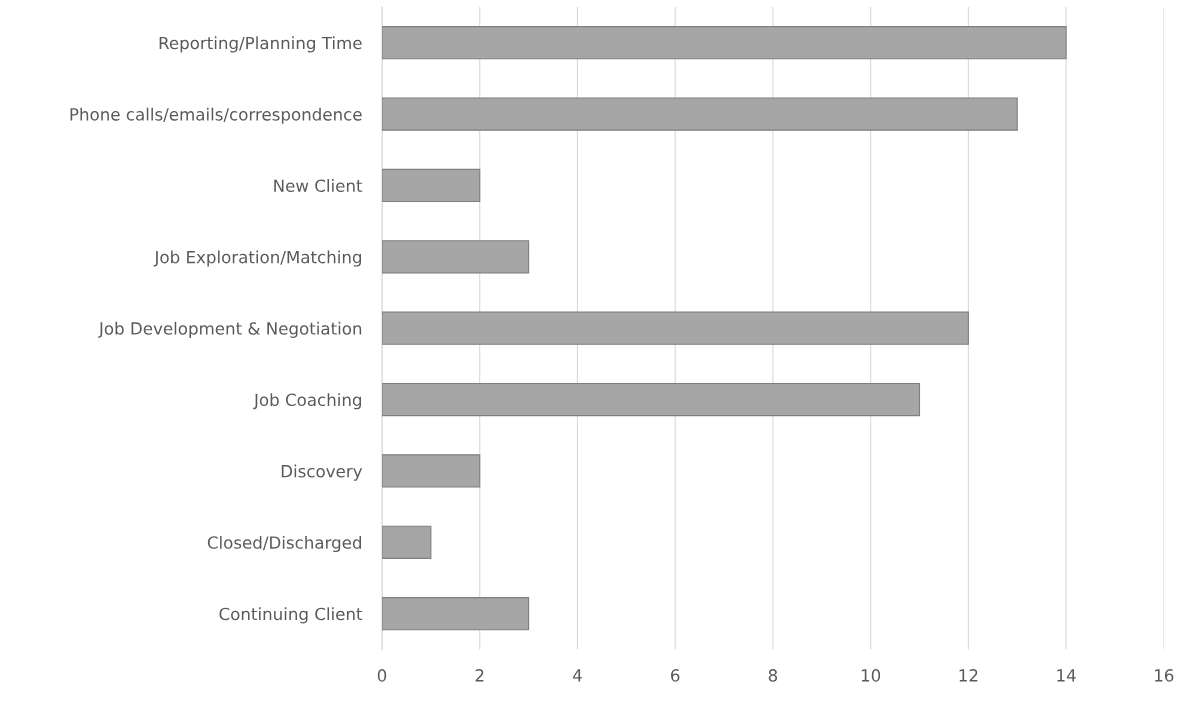  What do you see at coordinates (260, 44) in the screenshot?
I see `y-tick-label: Reporting/Planning Time` at bounding box center [260, 44].